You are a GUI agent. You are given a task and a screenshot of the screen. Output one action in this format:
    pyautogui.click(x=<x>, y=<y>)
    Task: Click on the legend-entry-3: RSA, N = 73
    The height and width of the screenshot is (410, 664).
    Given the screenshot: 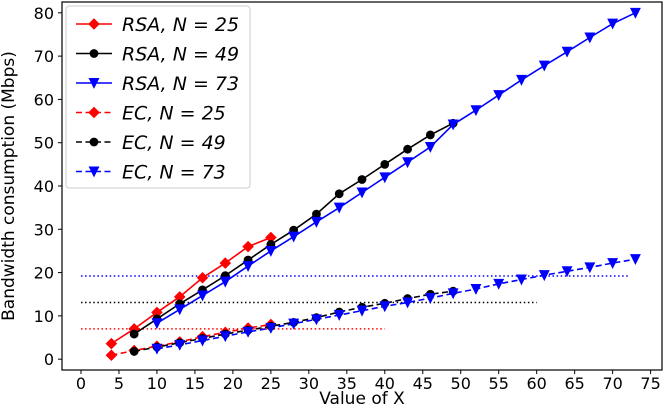 What is the action you would take?
    pyautogui.click(x=157, y=84)
    